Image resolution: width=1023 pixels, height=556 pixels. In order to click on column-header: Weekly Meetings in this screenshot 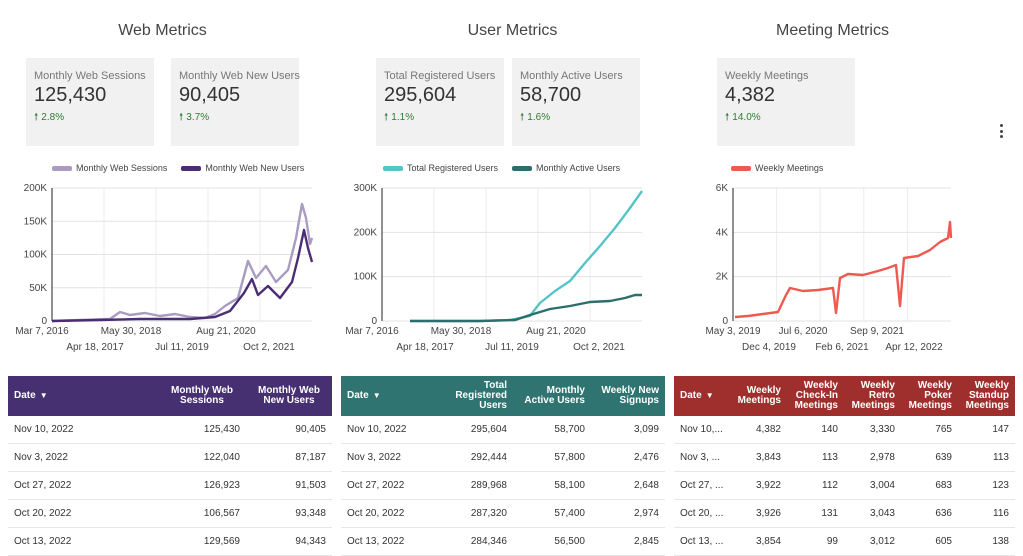, I will do `click(759, 395)`.